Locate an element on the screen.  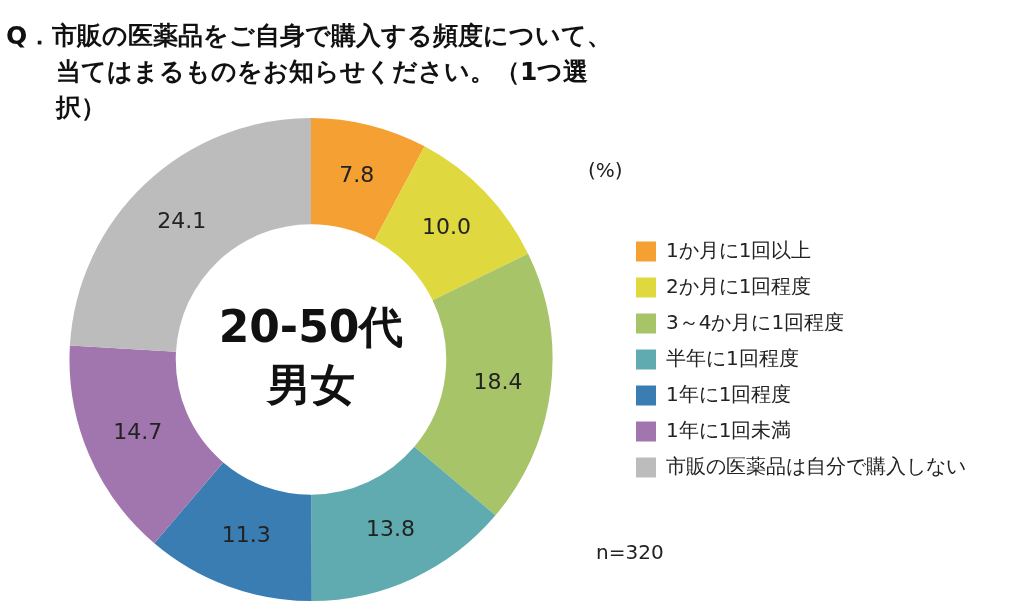
data-label: 13.8 is located at coordinates (391, 528).